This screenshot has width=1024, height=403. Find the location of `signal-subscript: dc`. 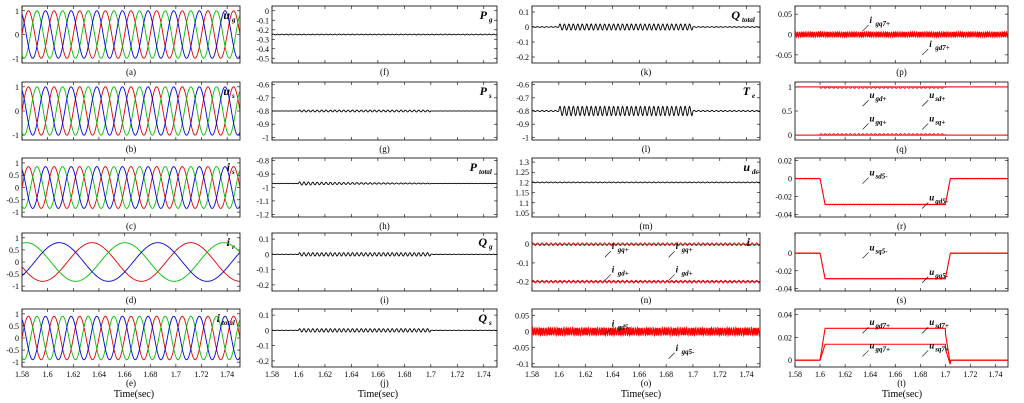

signal-subscript: dc is located at coordinates (755, 172).